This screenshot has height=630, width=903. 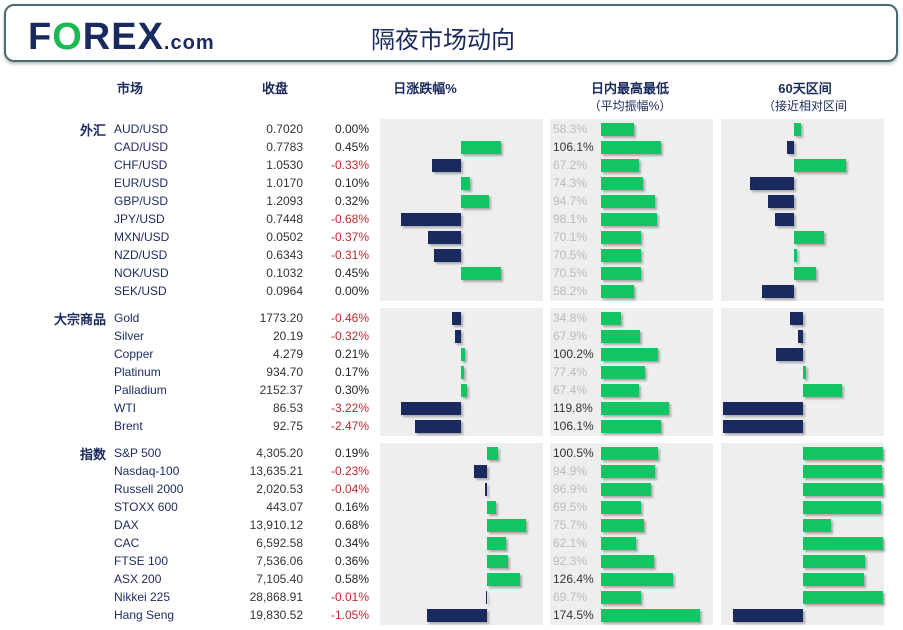 I want to click on range-value: 67.2%, so click(x=570, y=165).